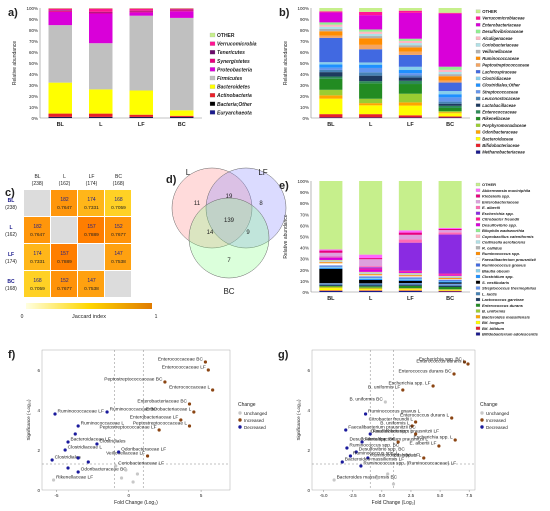 The image size is (550, 511). I want to click on x-tick-label: 7.5, so click(469, 495).